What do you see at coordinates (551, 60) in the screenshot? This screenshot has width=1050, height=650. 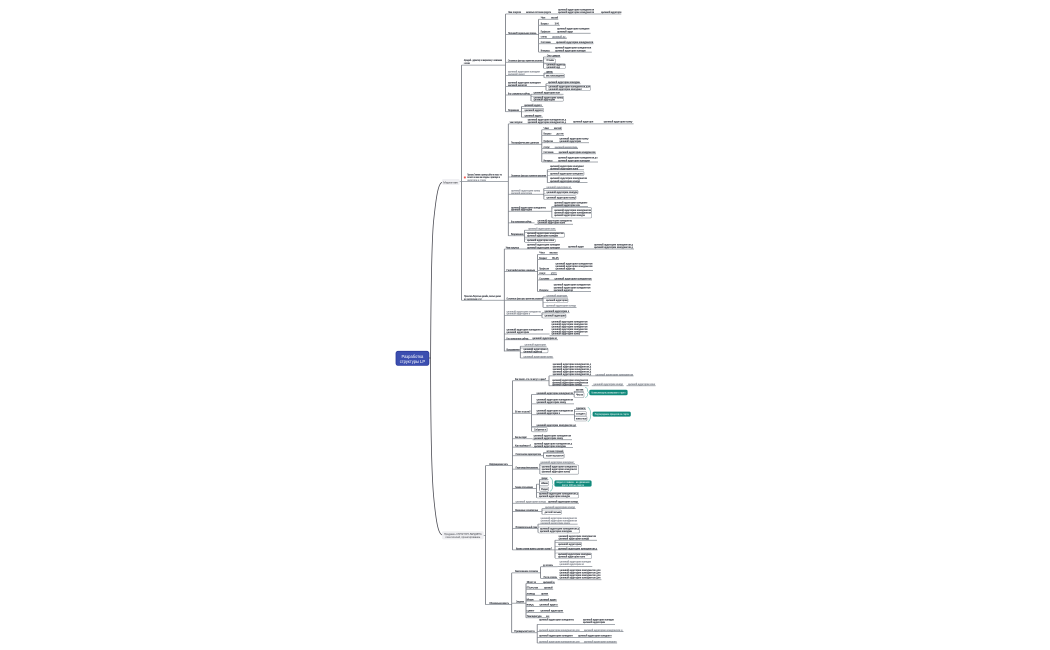 I see `svg-text: Отзывы` at bounding box center [551, 60].